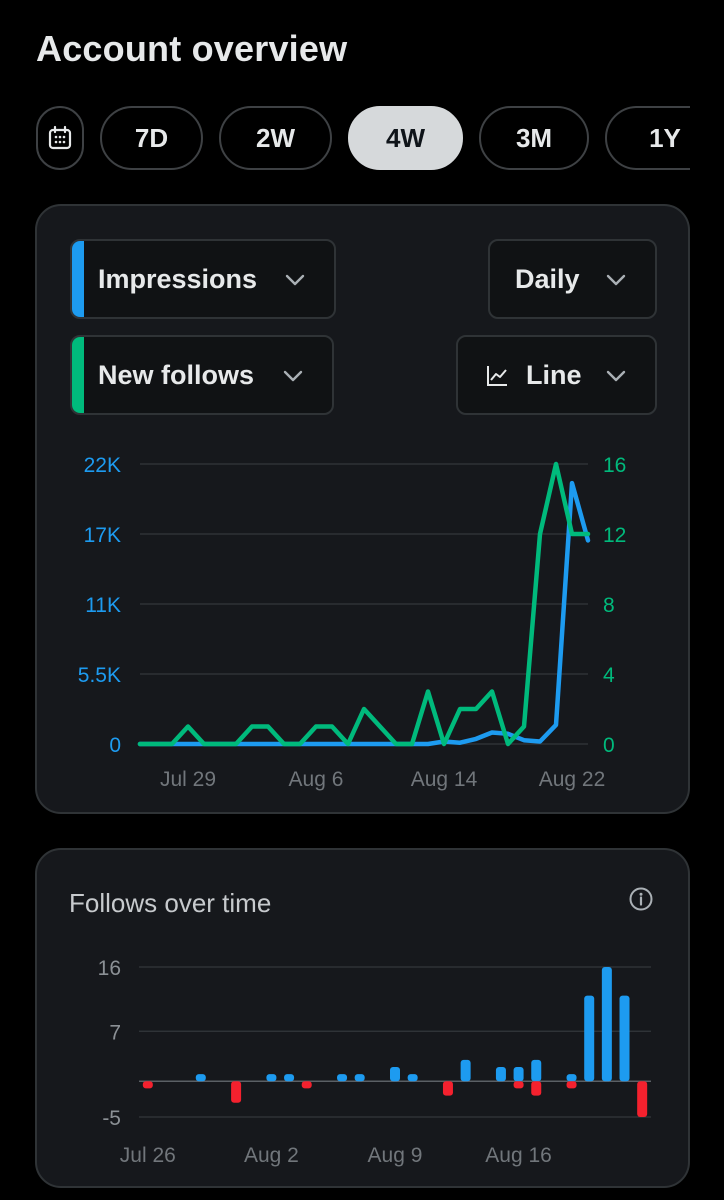 Image resolution: width=724 pixels, height=1200 pixels. What do you see at coordinates (547, 278) in the screenshot?
I see `interval-label: Daily` at bounding box center [547, 278].